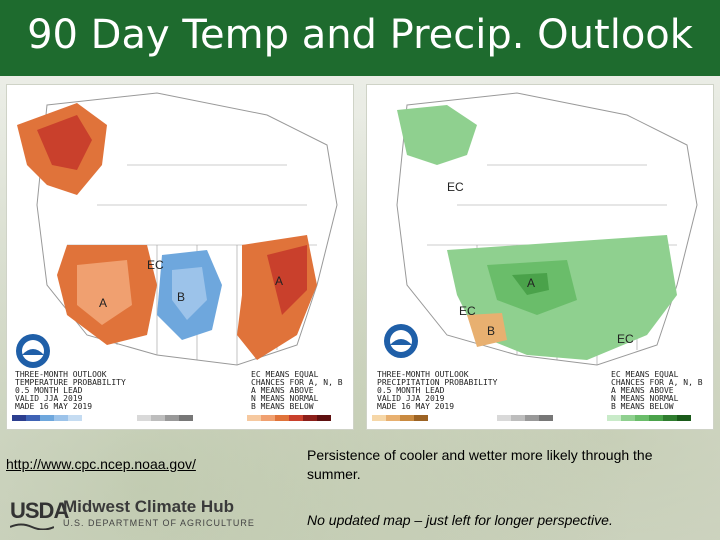 Image resolution: width=720 pixels, height=540 pixels. I want to click on cpc-link: http://www.cpc.ncep.noaa.gov/, so click(101, 464).